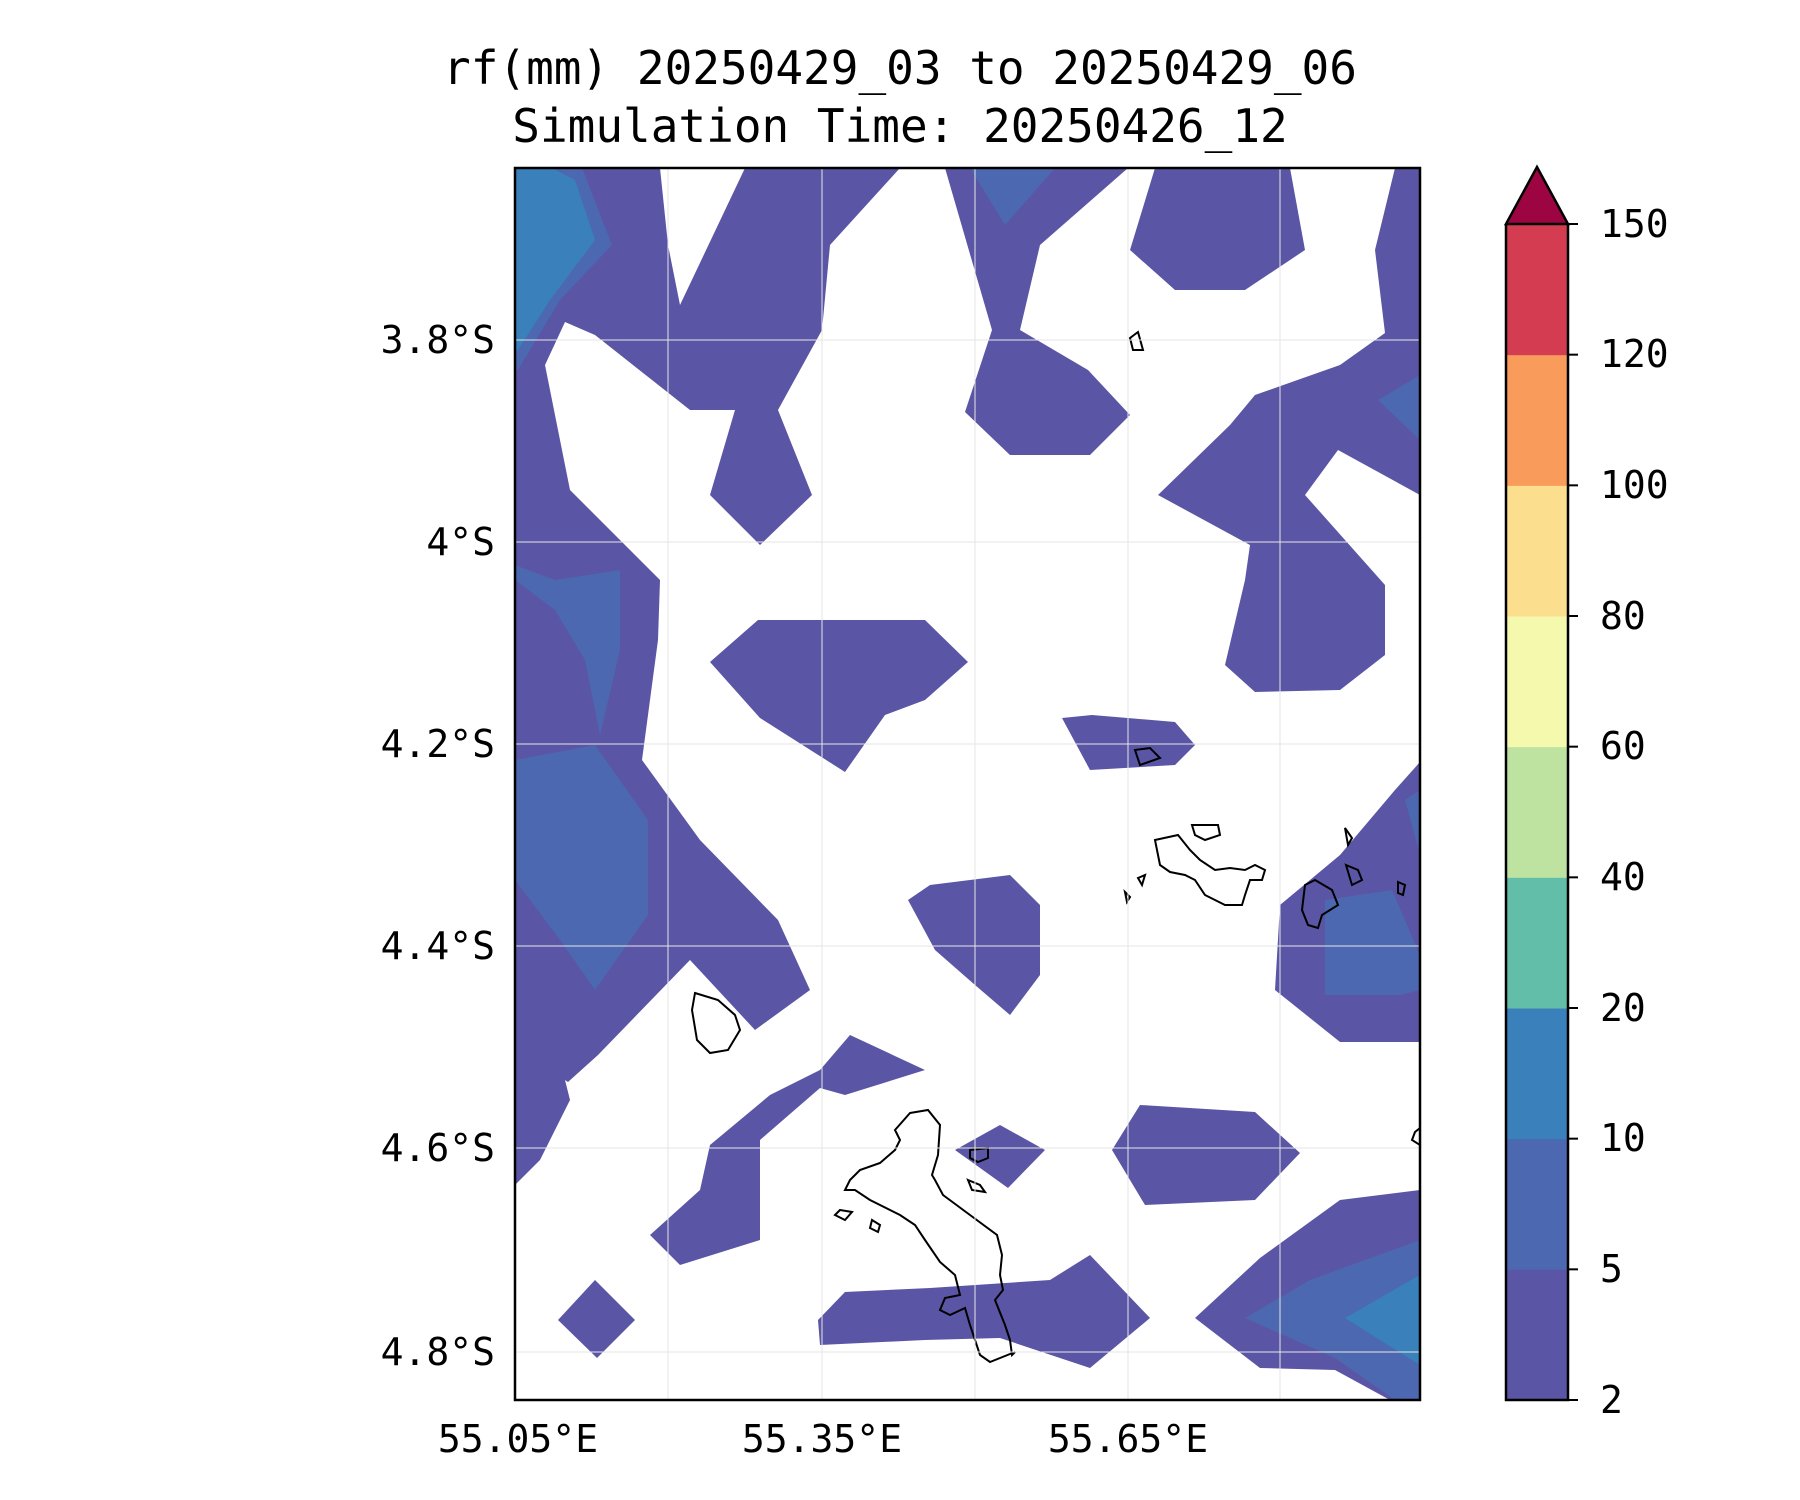  I want to click on colorbar-tick-label: 40, so click(1623, 877).